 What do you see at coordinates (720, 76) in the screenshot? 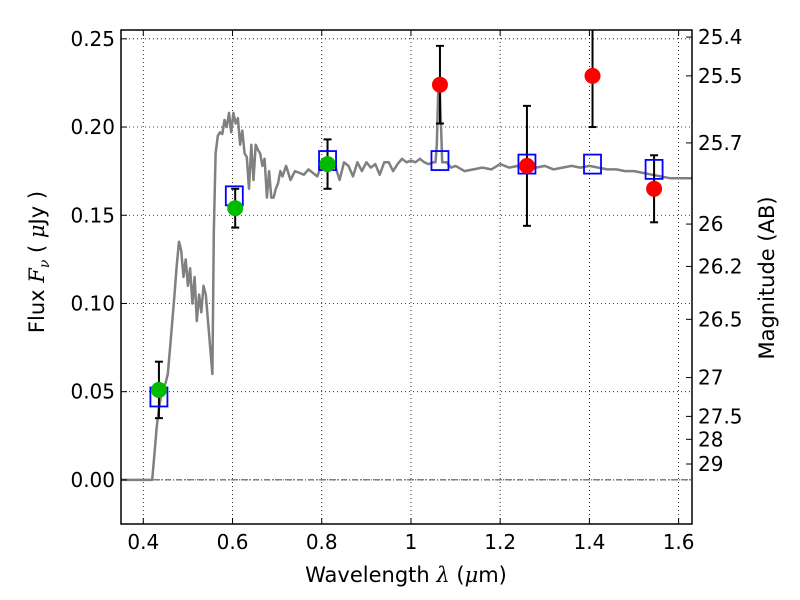
I see `y2-tick-label: 25.5` at bounding box center [720, 76].